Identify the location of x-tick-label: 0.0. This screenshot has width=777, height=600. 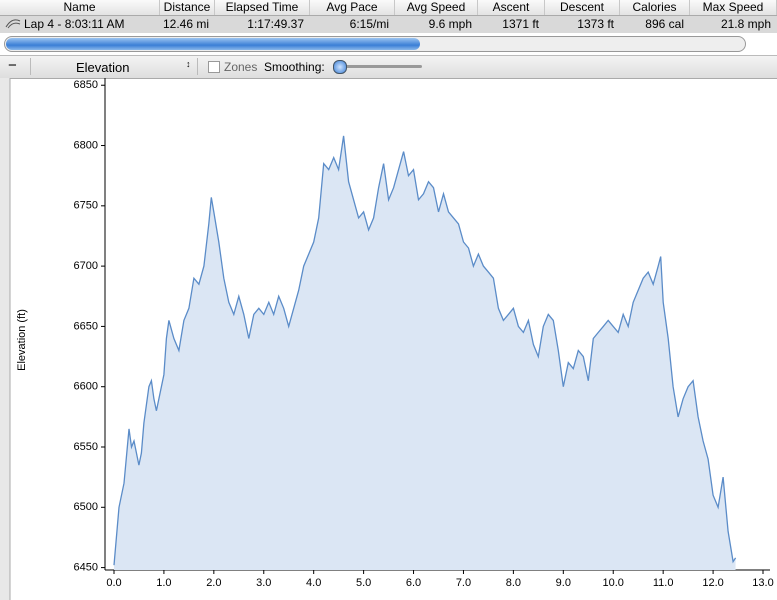
(113, 583).